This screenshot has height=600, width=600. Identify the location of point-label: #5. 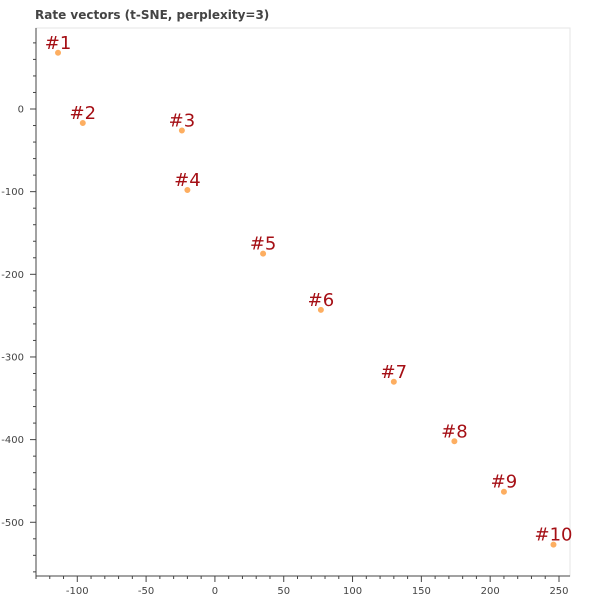
(263, 244).